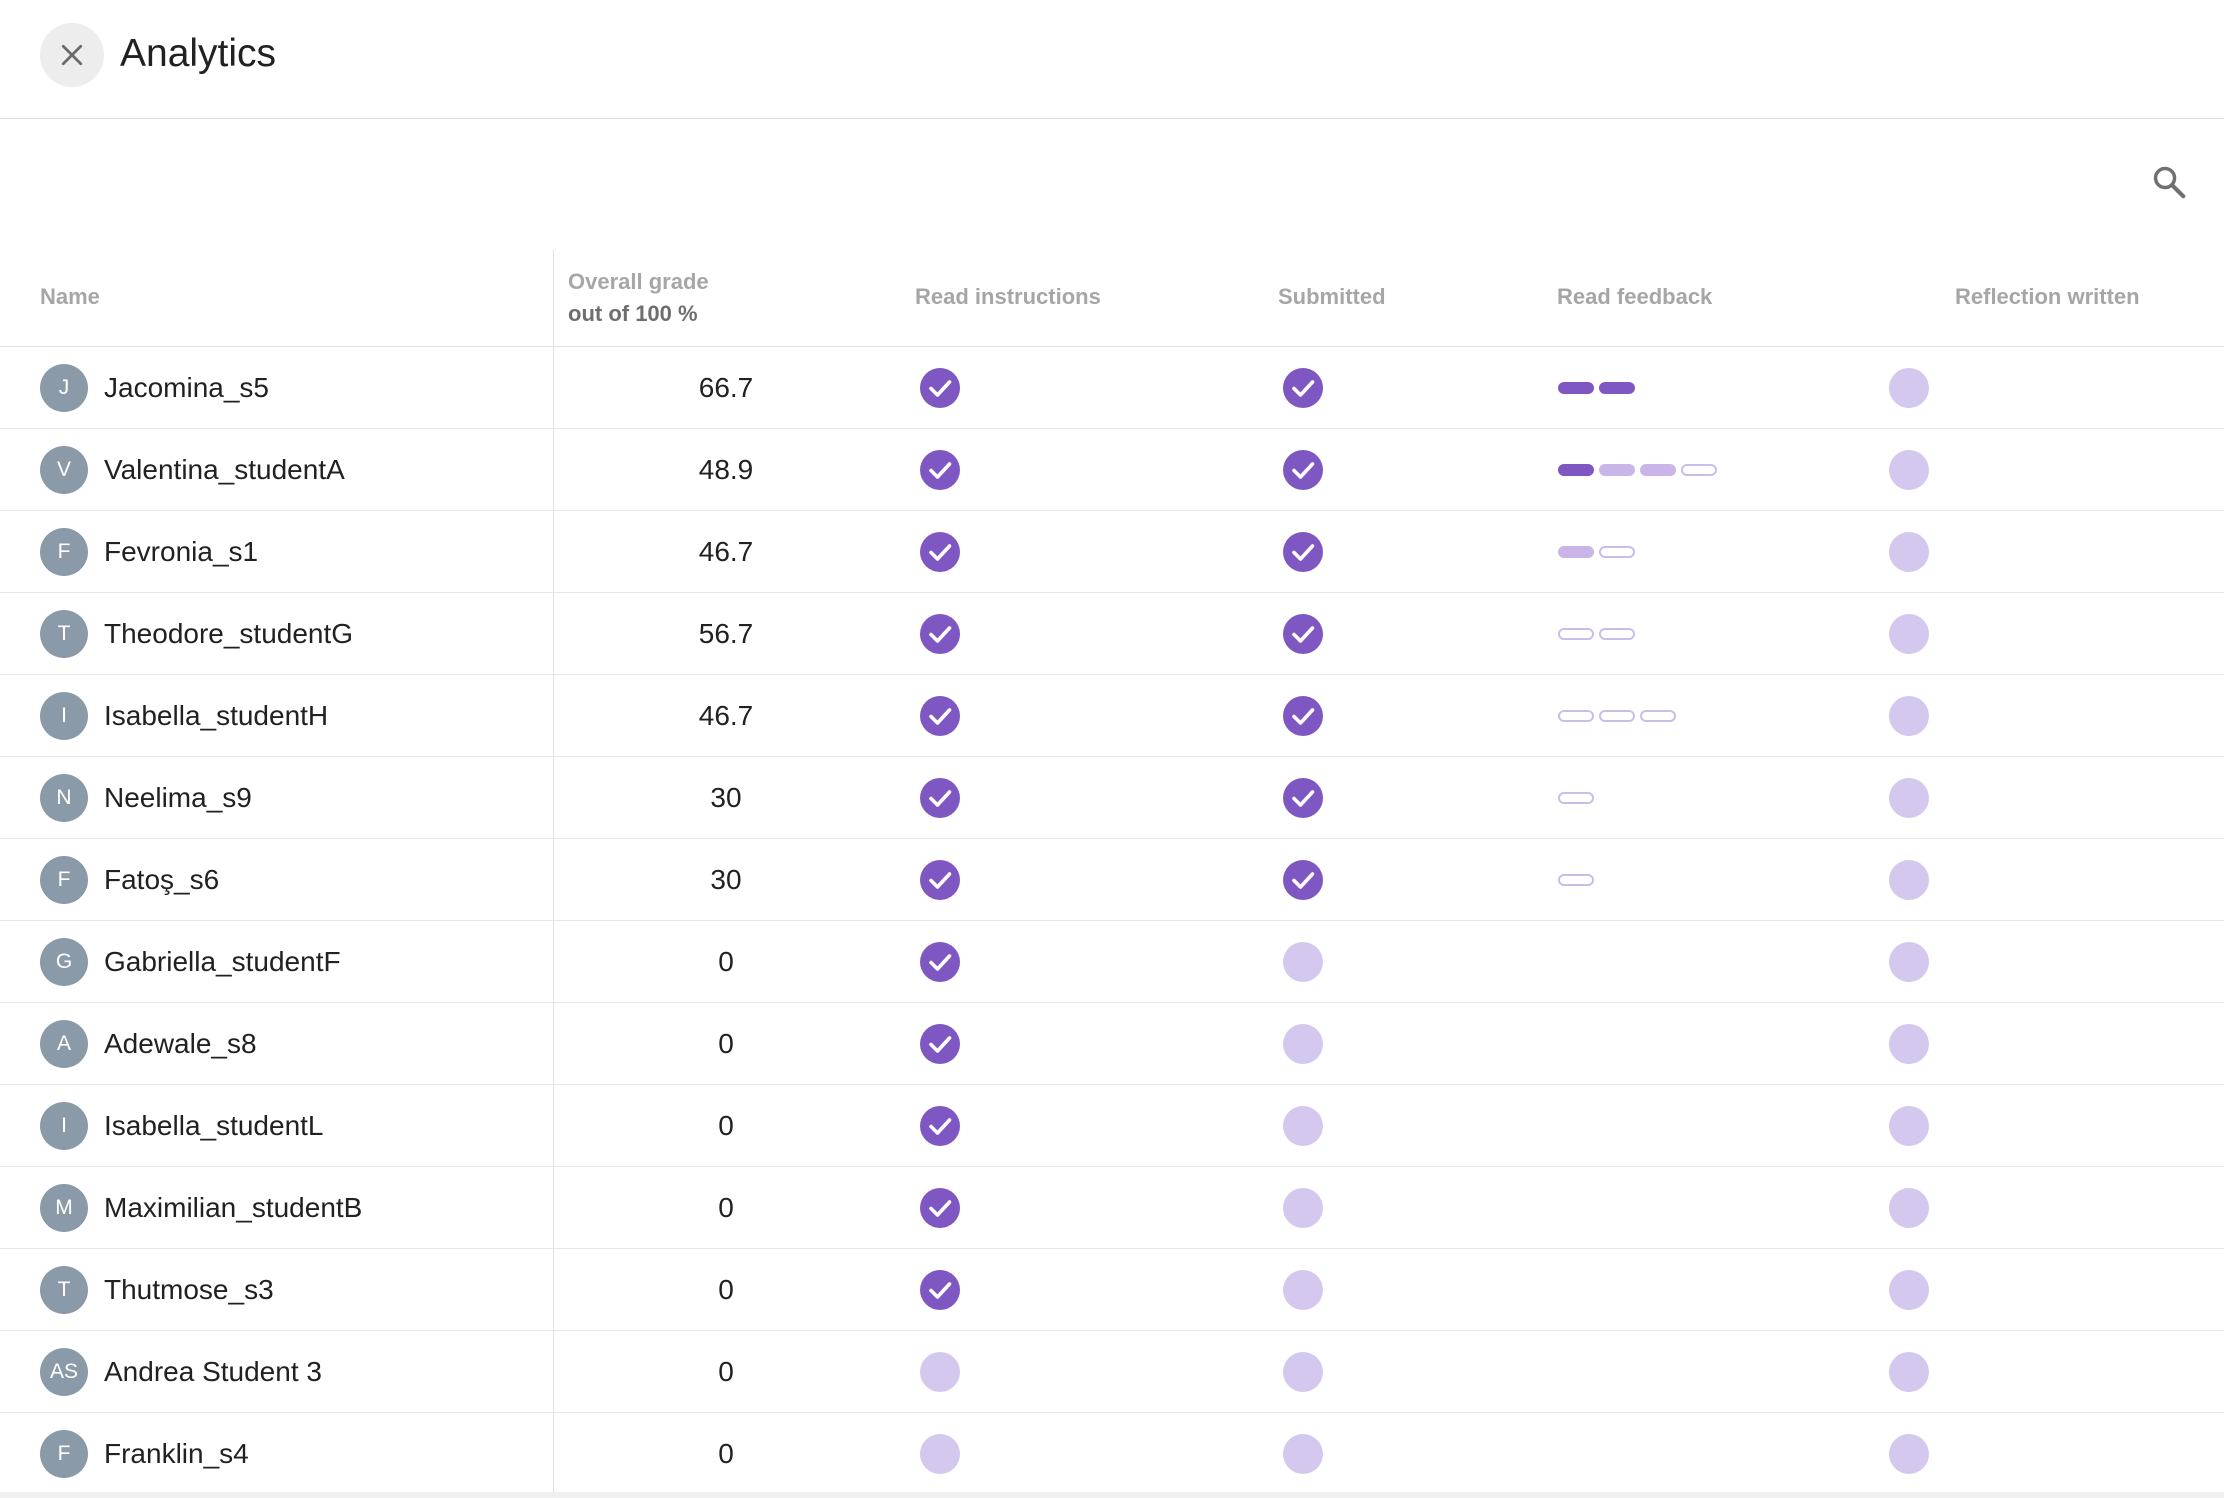 This screenshot has width=2224, height=1498. I want to click on overall-grade: 56.7, so click(726, 633).